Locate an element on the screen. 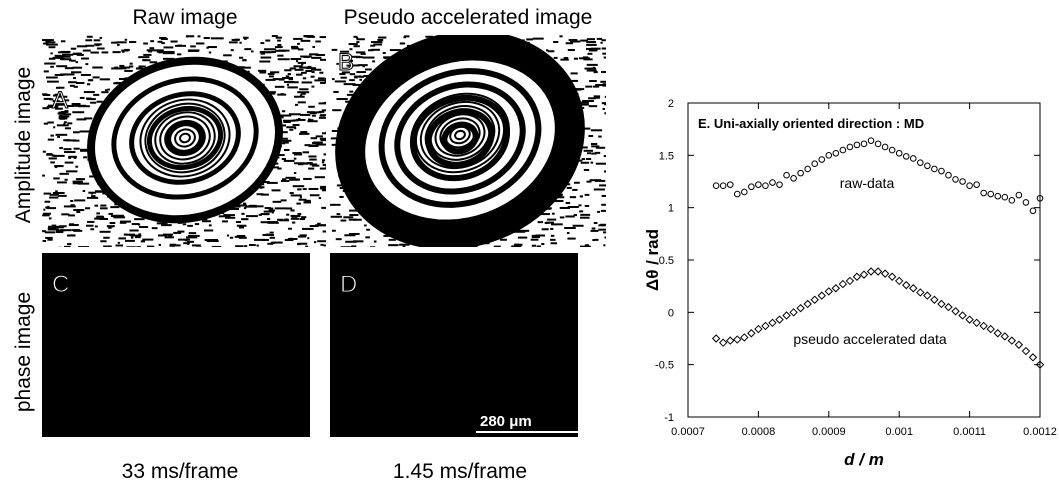  x-tick-label: 0.0009 is located at coordinates (829, 432).